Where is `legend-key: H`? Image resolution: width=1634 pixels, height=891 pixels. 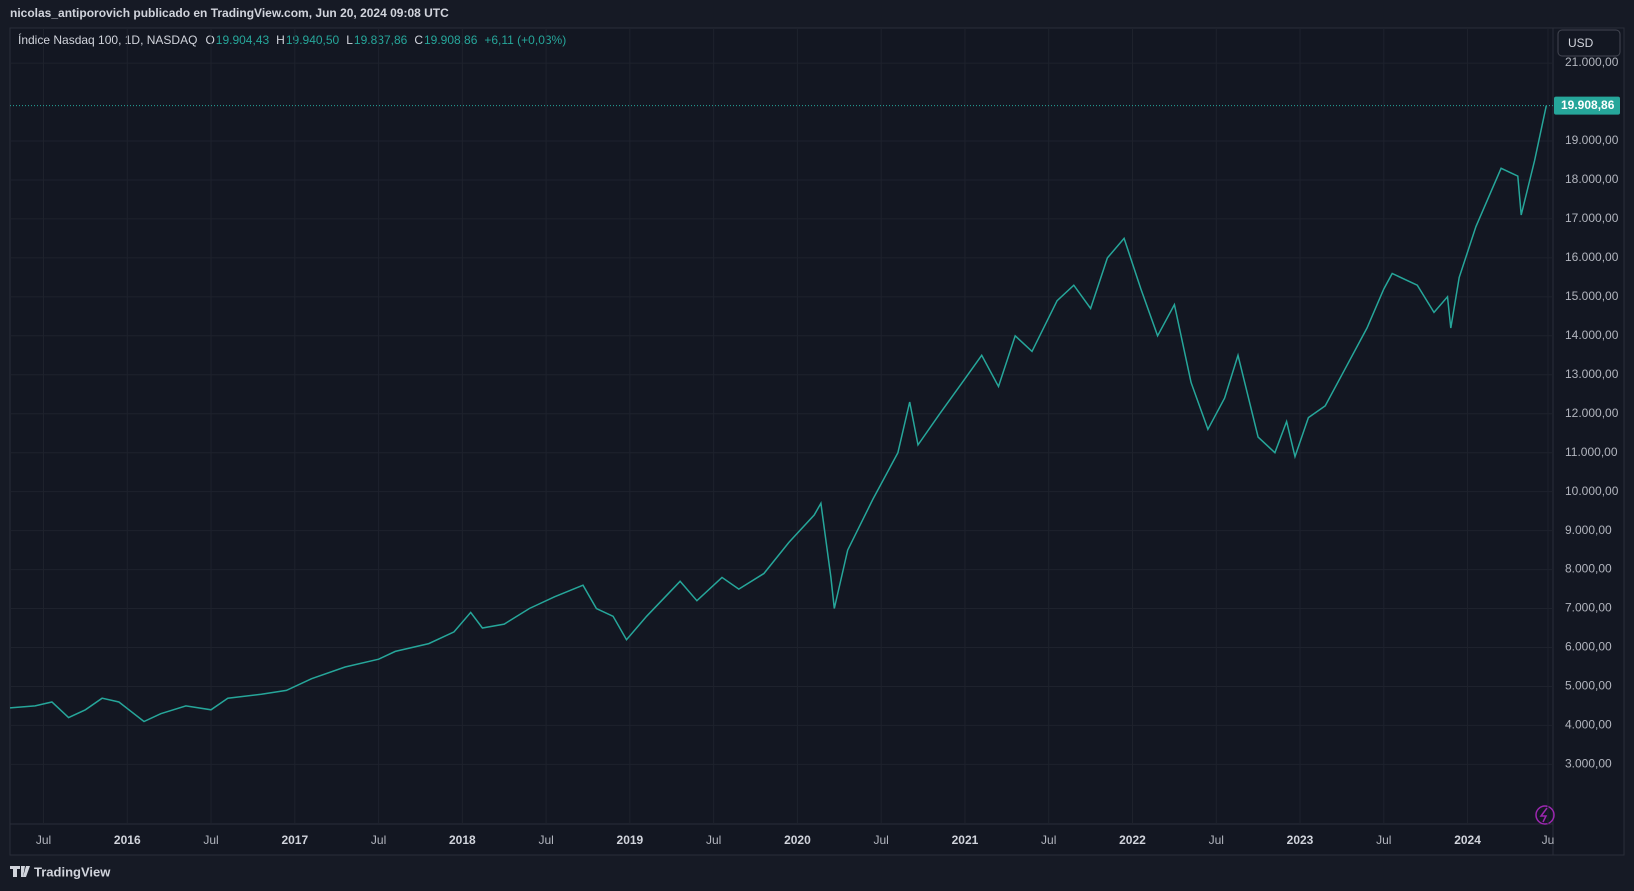 legend-key: H is located at coordinates (280, 40).